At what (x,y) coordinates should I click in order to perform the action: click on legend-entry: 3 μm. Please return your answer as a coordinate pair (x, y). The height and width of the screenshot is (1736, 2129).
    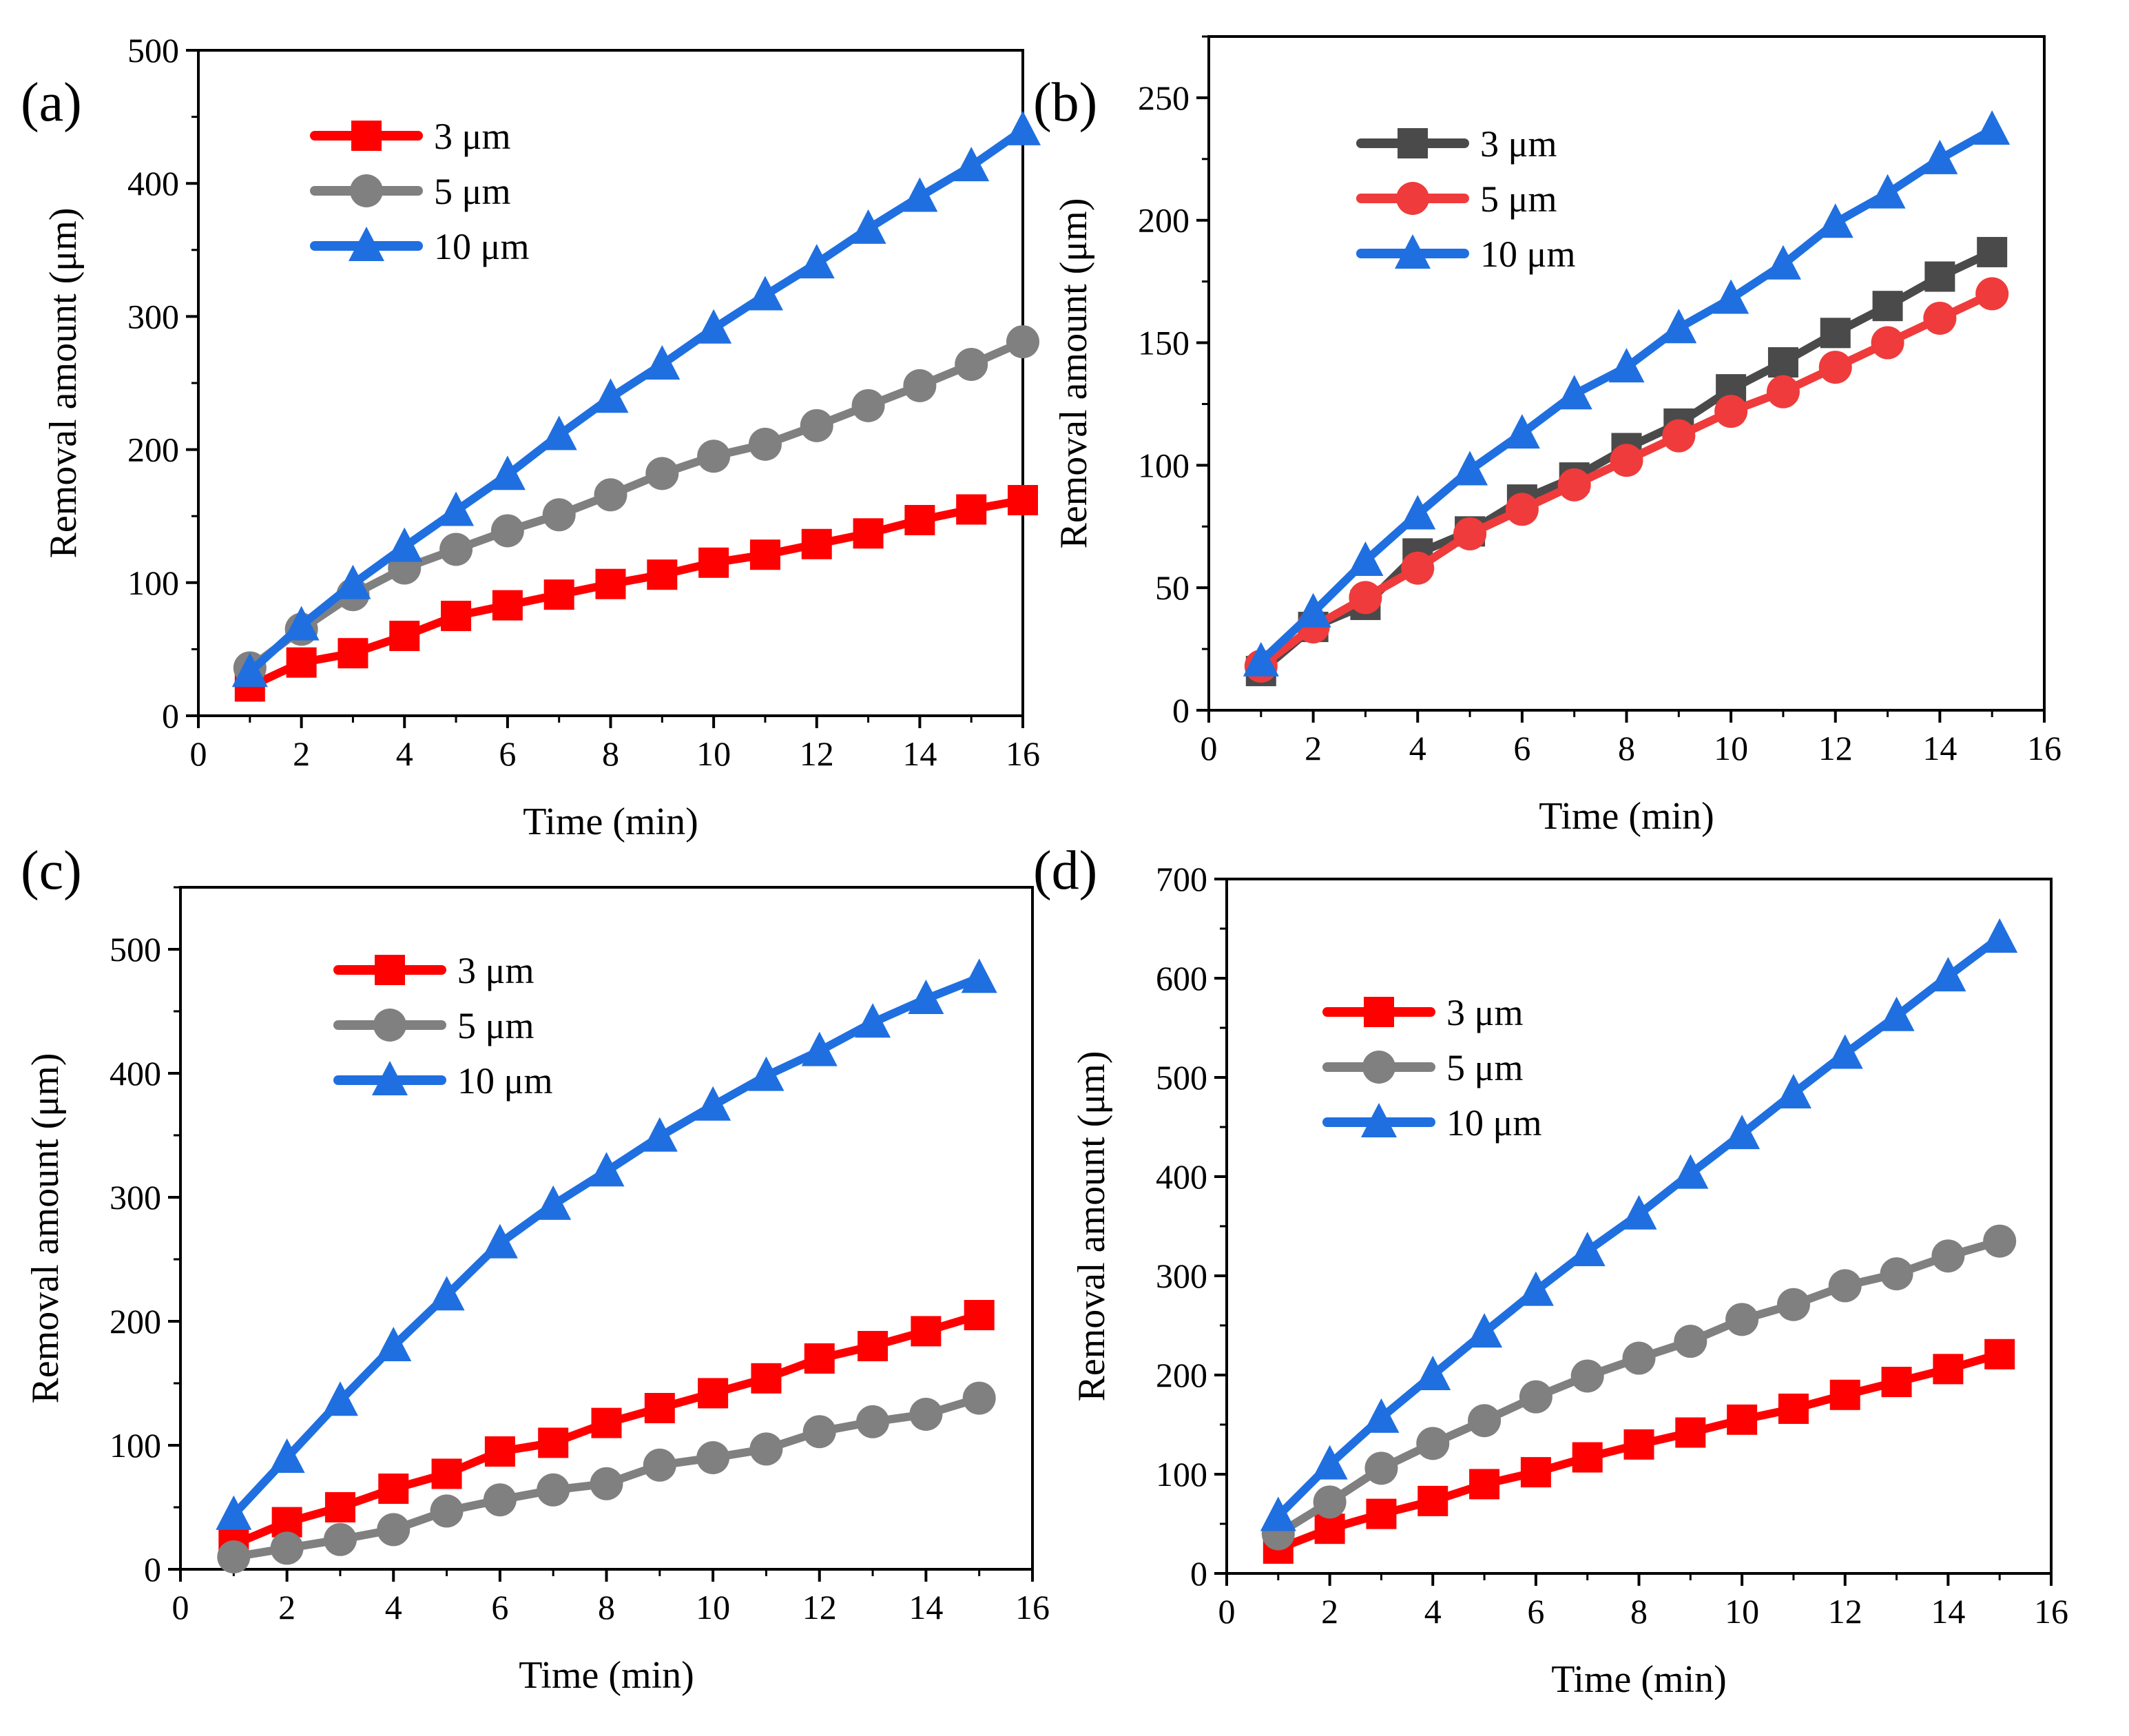
    Looking at the image, I should click on (1456, 144).